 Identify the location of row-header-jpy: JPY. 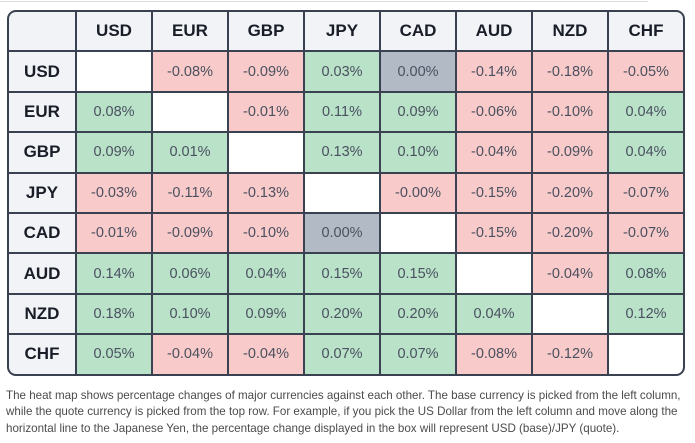
(42, 192).